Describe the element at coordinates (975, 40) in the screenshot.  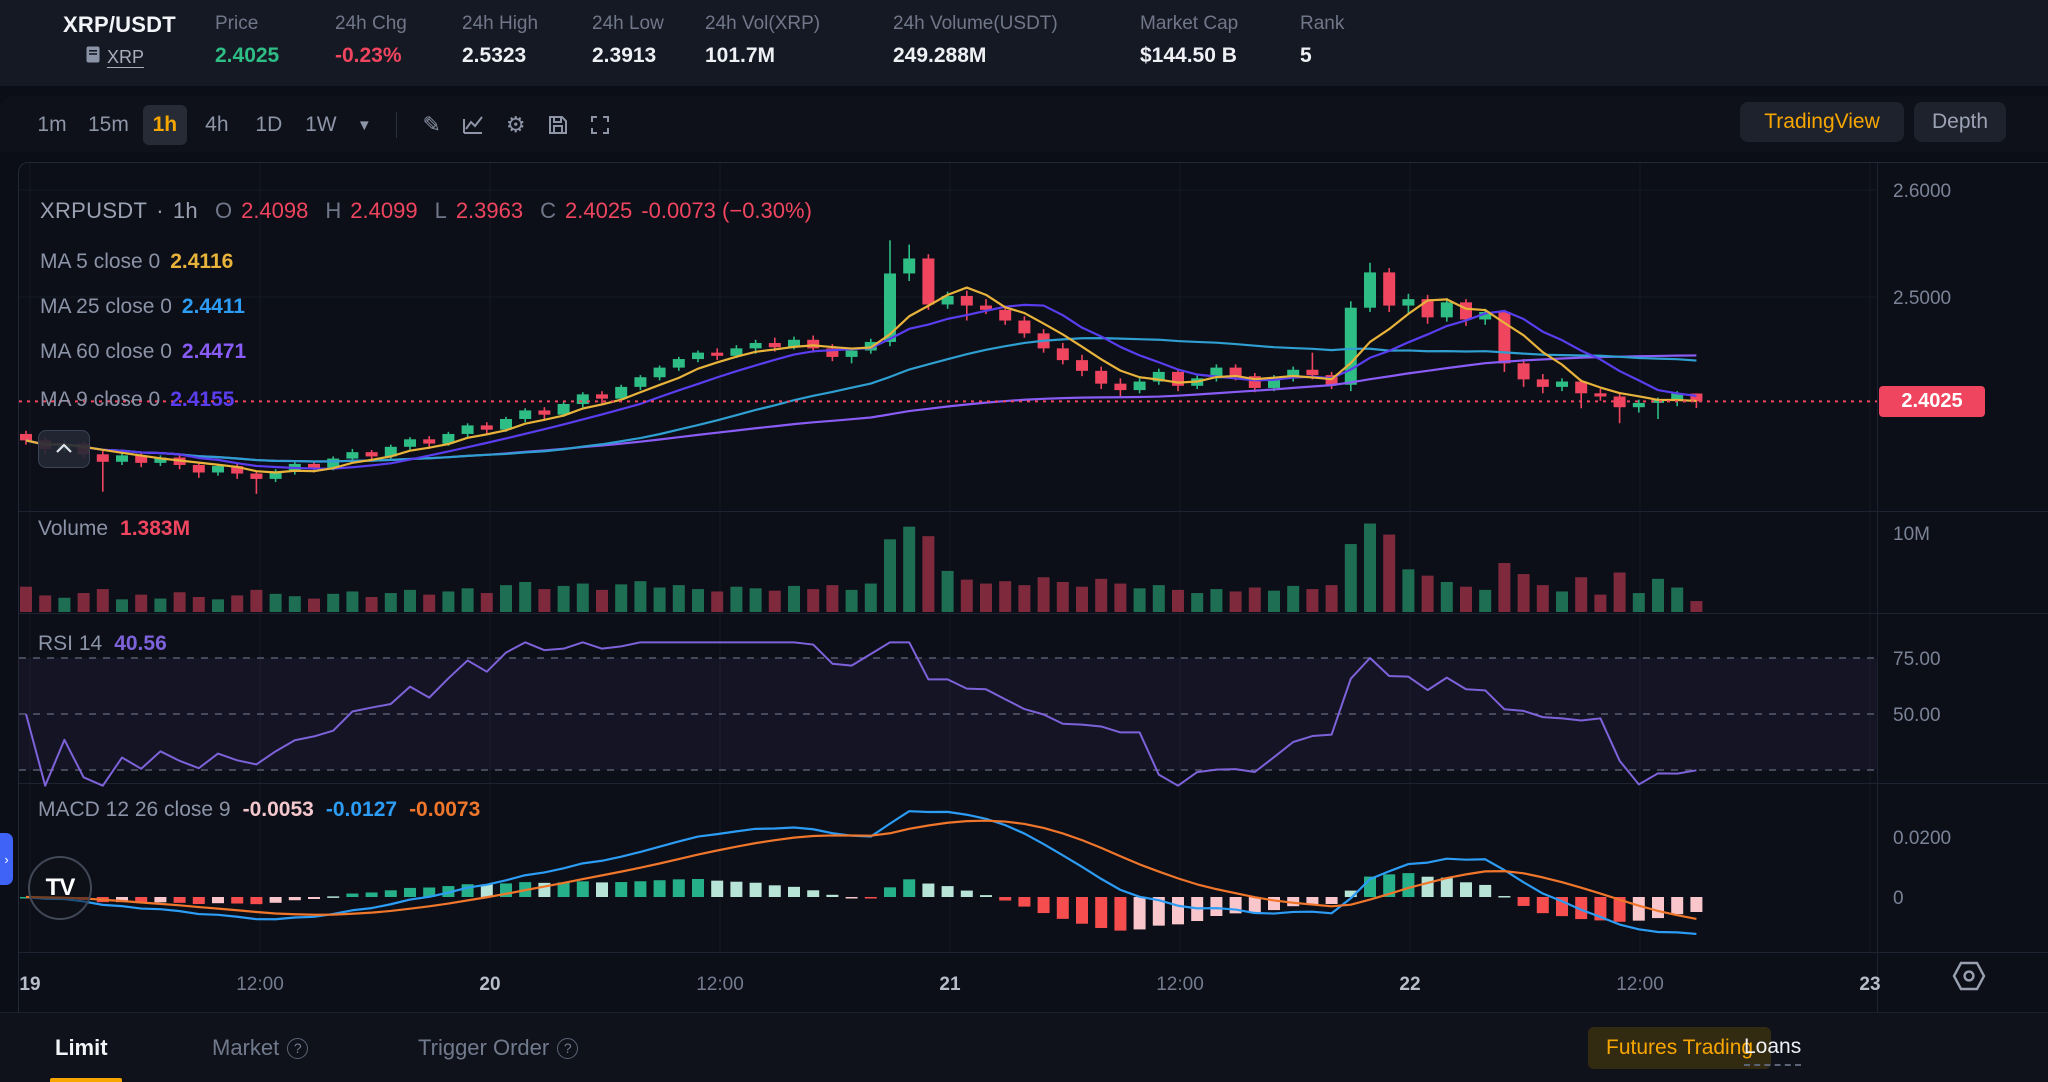
I see `stat-24h-vol-usdt: 24h Volume(USDT) 249.288M` at that location.